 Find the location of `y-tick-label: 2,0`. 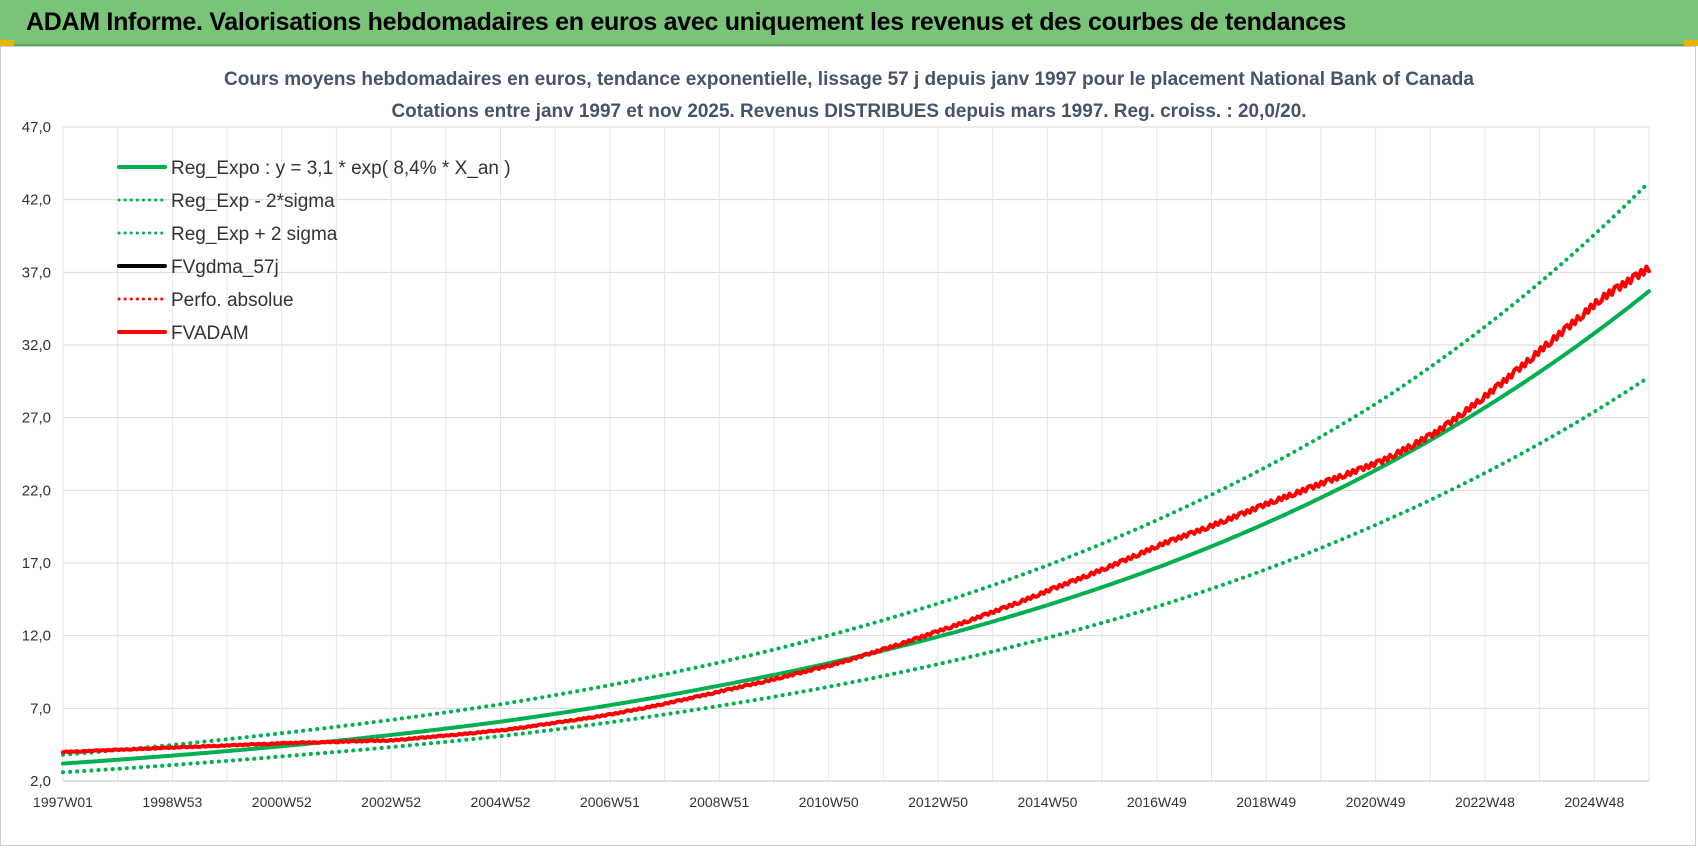

y-tick-label: 2,0 is located at coordinates (40, 781).